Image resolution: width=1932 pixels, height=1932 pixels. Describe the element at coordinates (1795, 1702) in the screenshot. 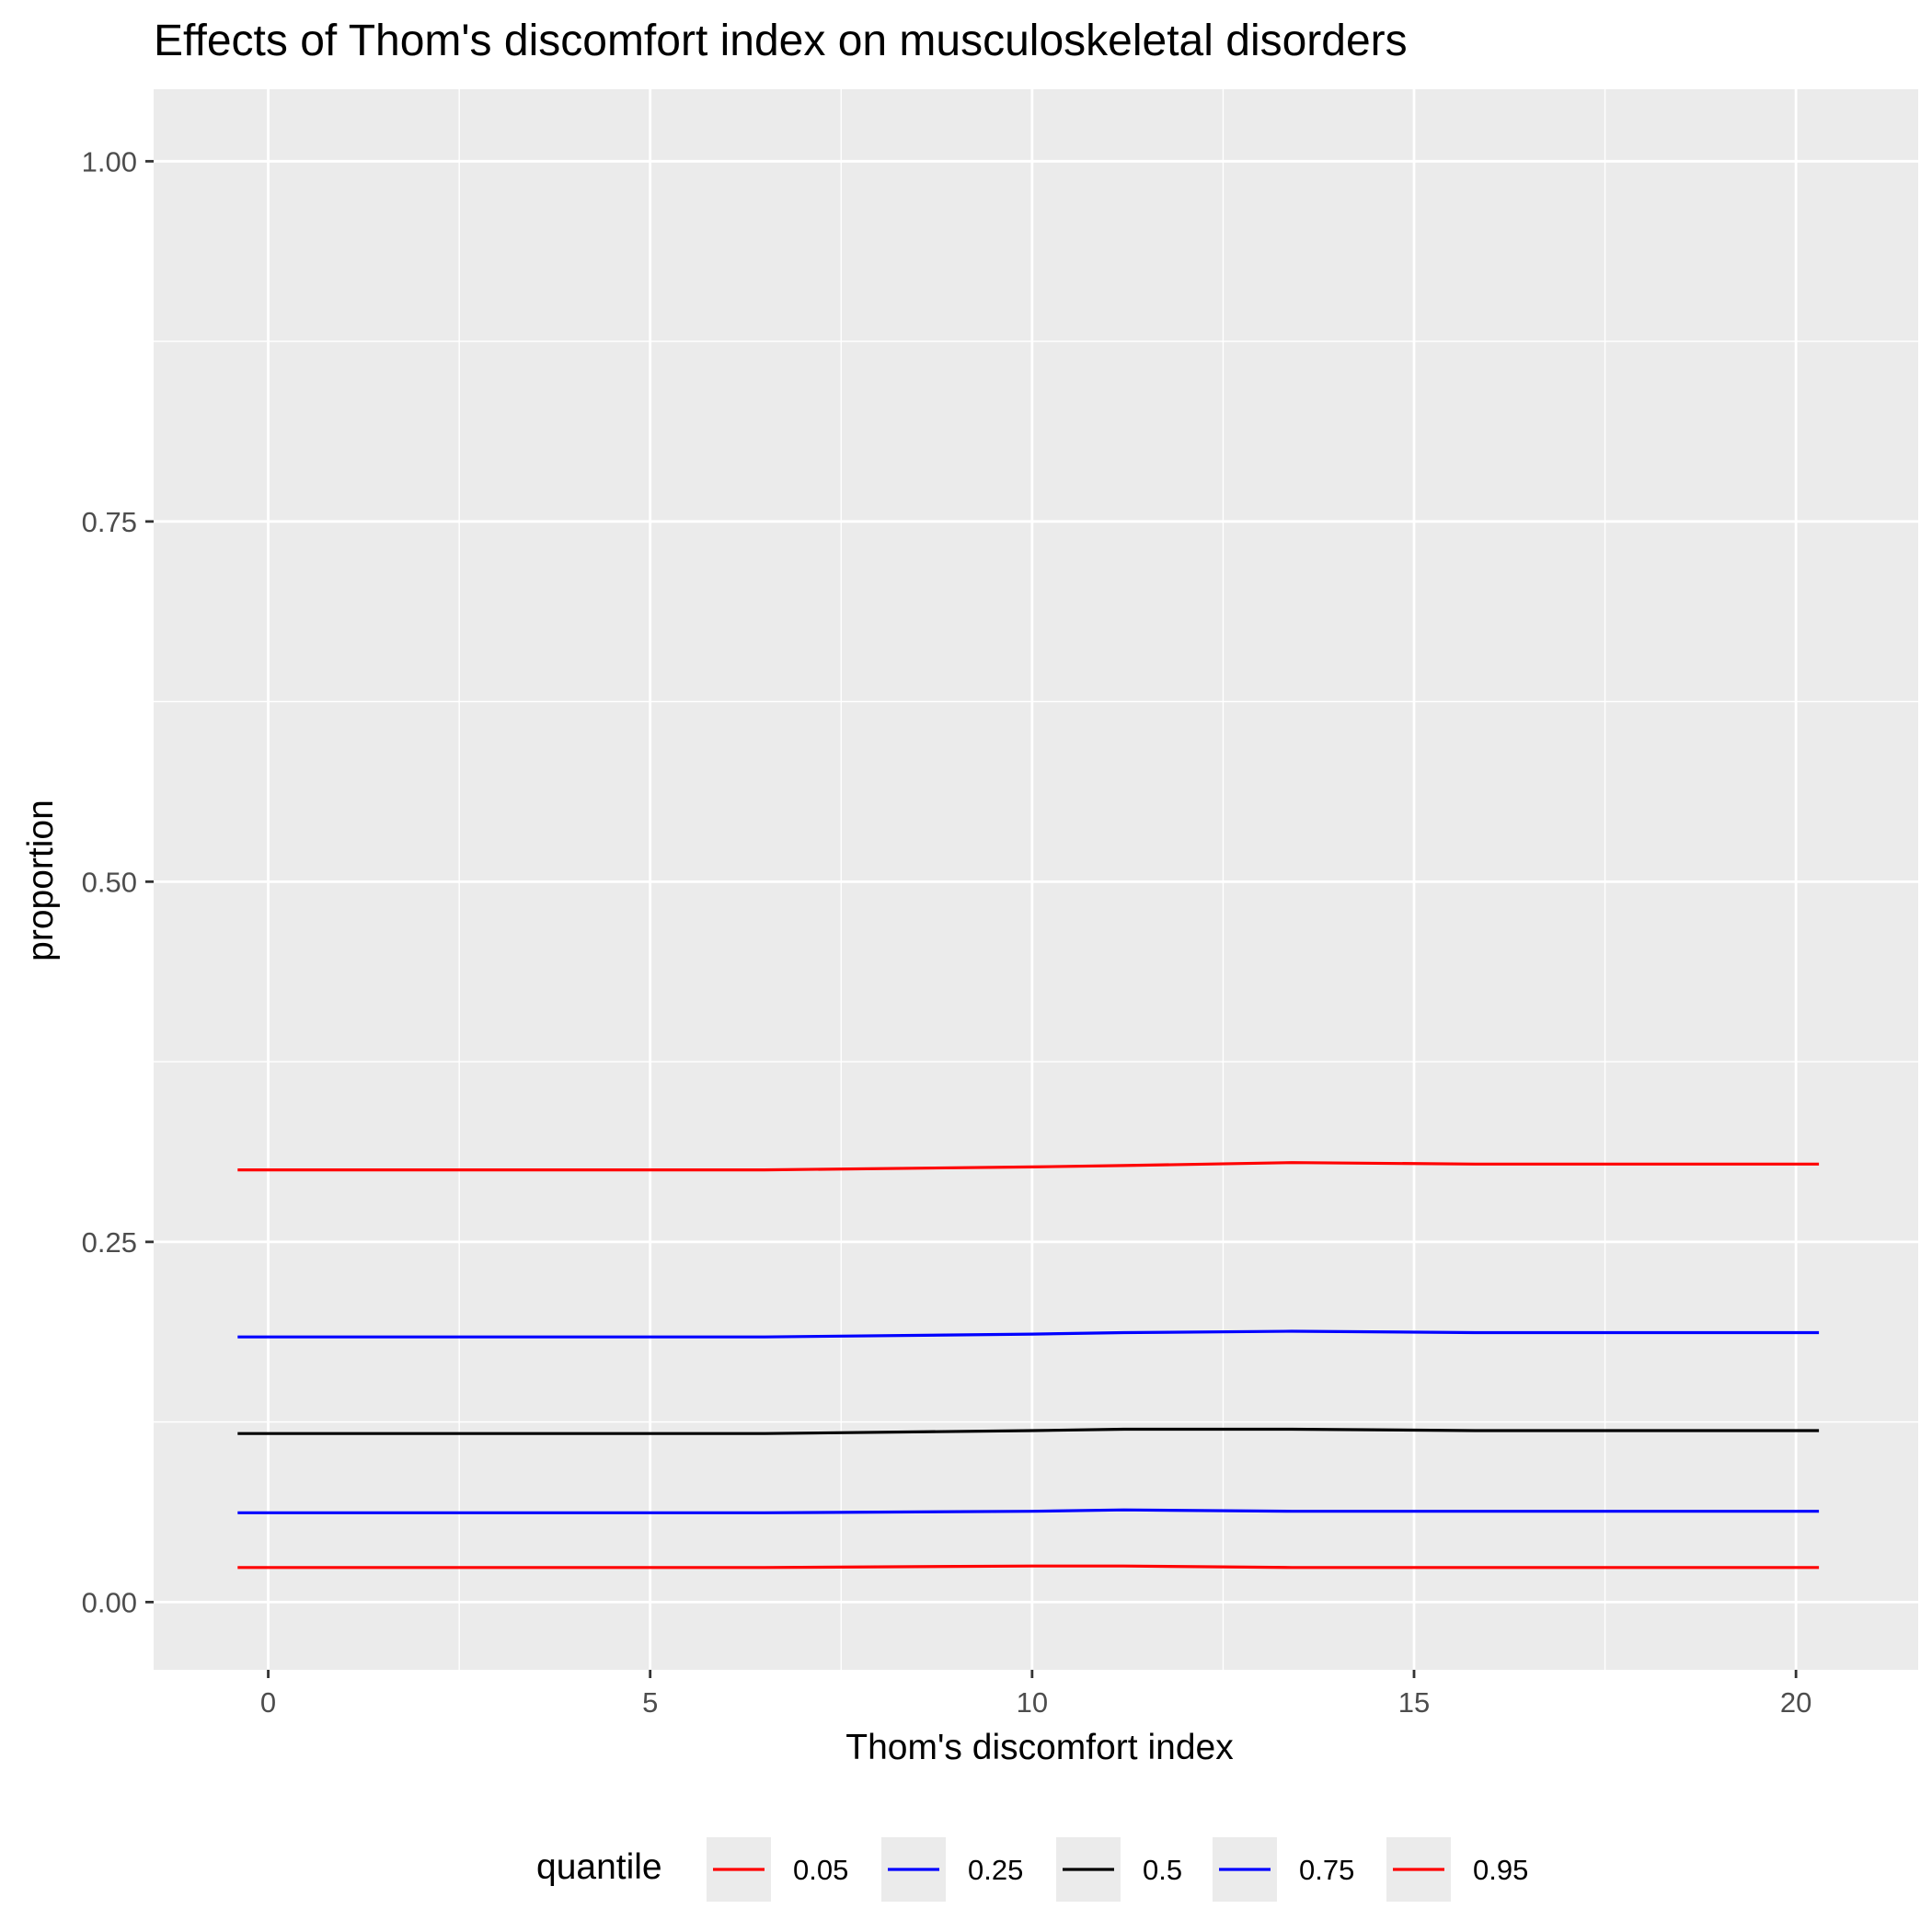

I see `x-tick-label: 20` at that location.